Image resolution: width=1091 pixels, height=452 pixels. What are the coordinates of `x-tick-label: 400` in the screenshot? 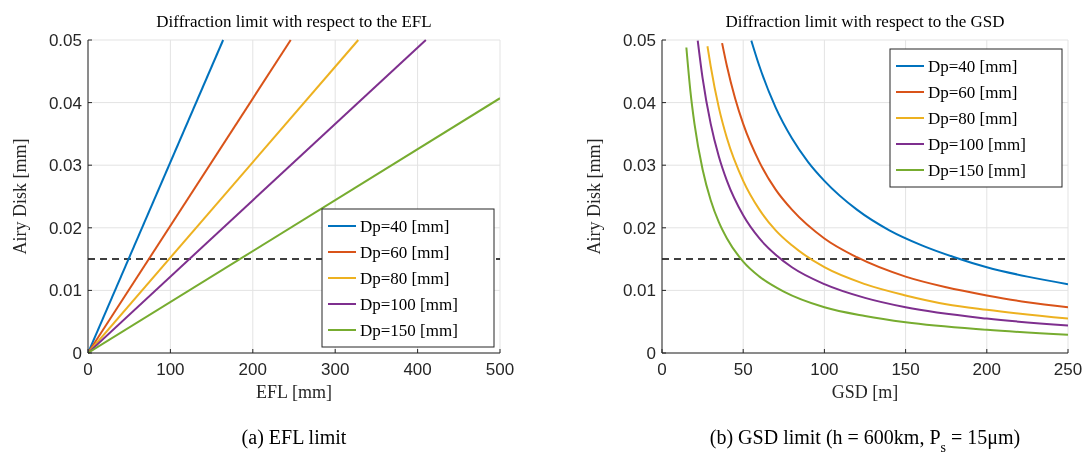 It's located at (417, 369).